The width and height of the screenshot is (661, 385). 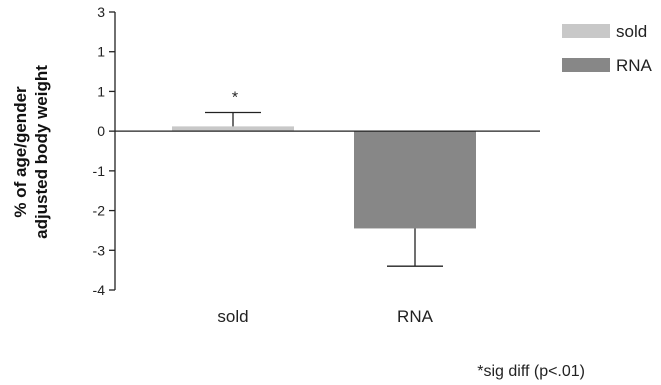 What do you see at coordinates (101, 131) in the screenshot?
I see `y-tick-label: 0` at bounding box center [101, 131].